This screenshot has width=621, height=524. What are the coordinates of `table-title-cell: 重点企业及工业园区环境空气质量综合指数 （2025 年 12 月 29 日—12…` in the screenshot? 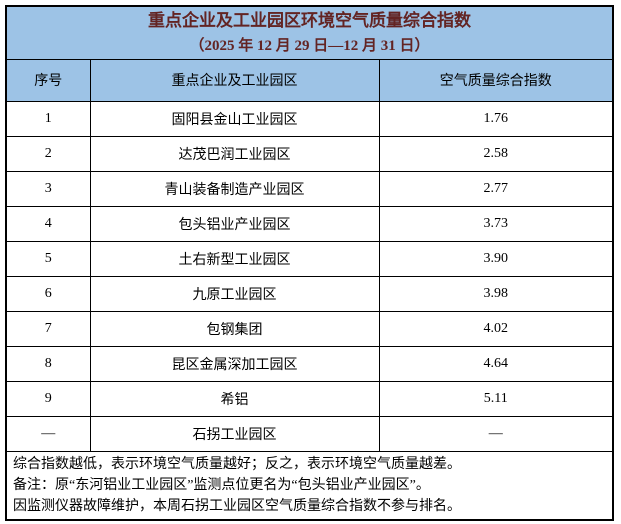 It's located at (309, 32).